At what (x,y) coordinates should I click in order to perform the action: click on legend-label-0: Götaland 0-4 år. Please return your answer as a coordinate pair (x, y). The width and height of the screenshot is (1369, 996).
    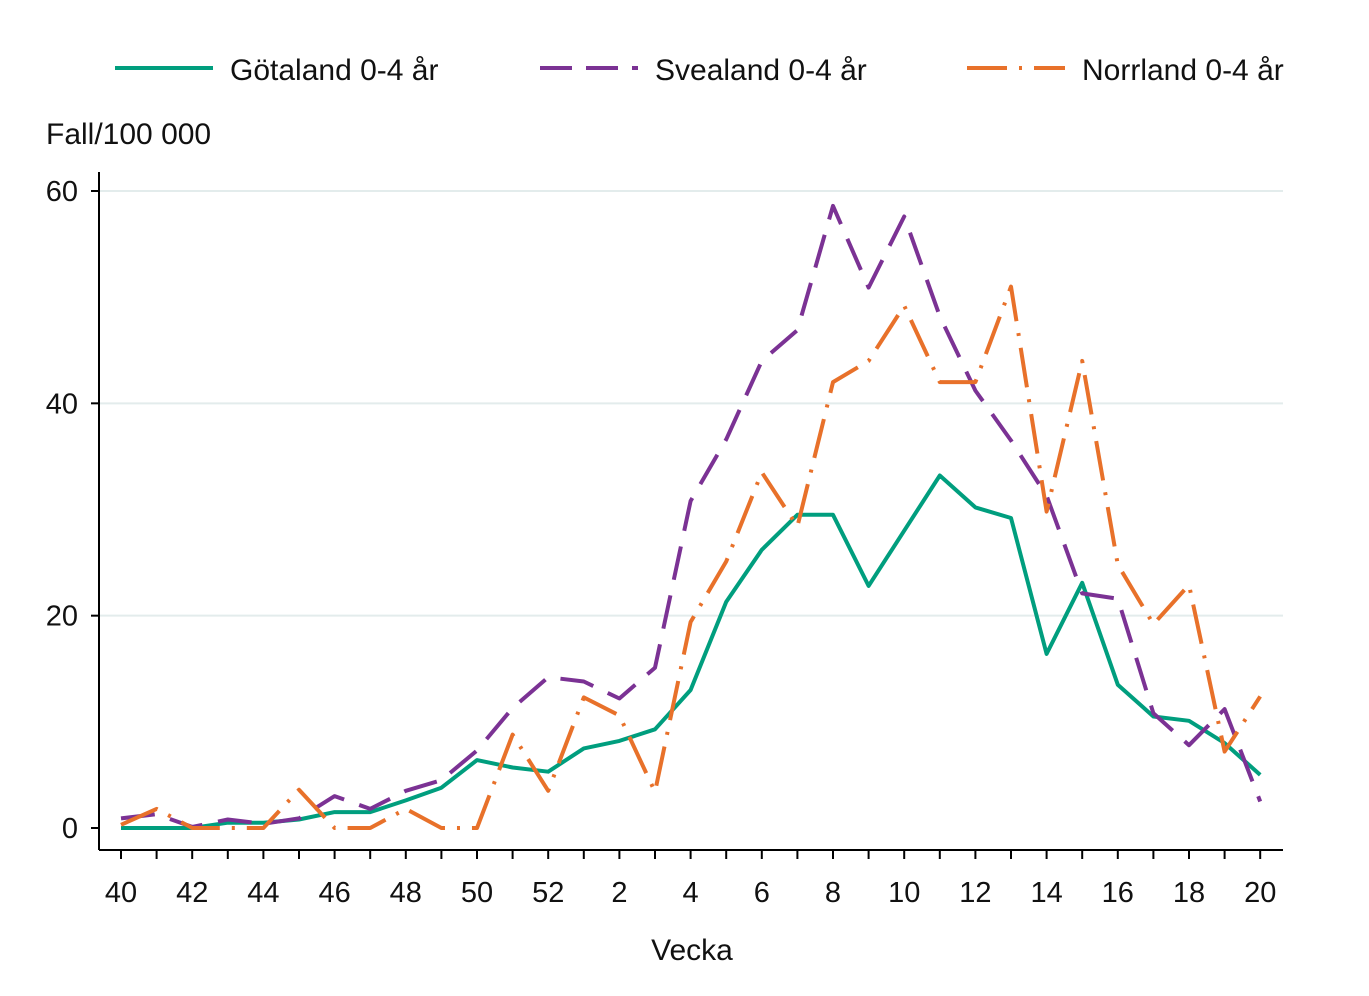
    Looking at the image, I should click on (334, 70).